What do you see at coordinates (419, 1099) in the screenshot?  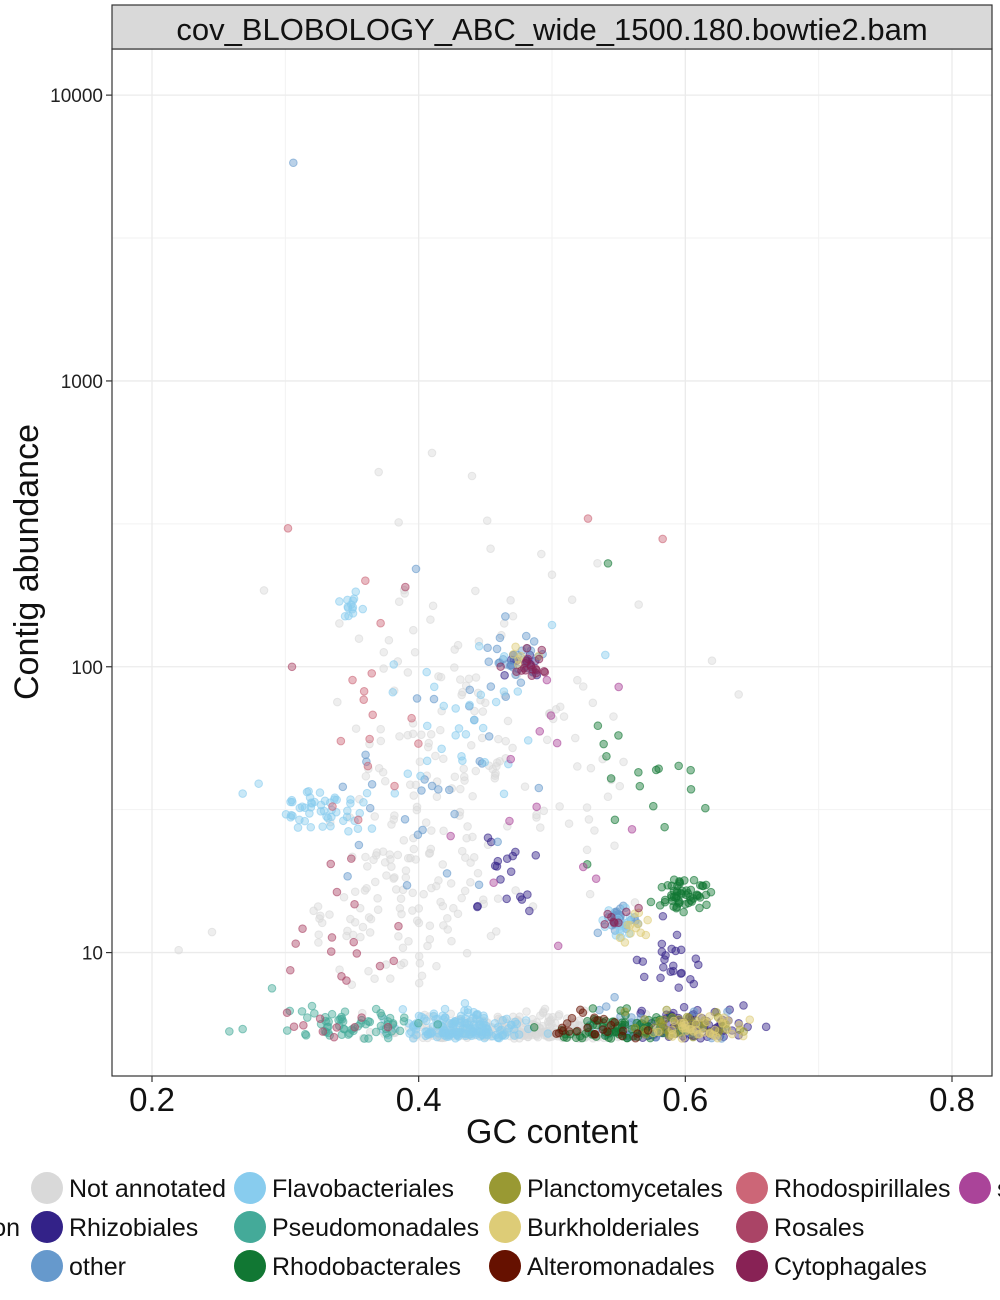 I see `x-tick-label: 0.4` at bounding box center [419, 1099].